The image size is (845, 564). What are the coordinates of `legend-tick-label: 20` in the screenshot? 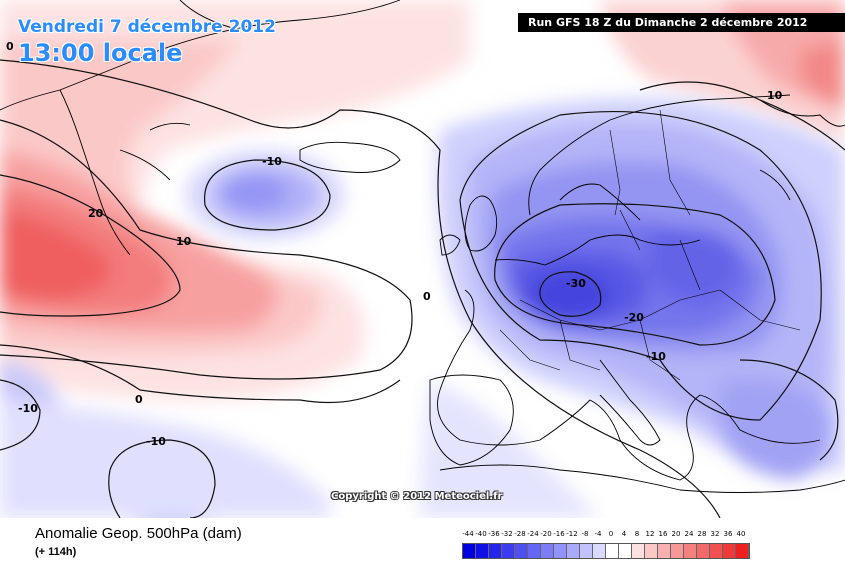 It's located at (676, 534).